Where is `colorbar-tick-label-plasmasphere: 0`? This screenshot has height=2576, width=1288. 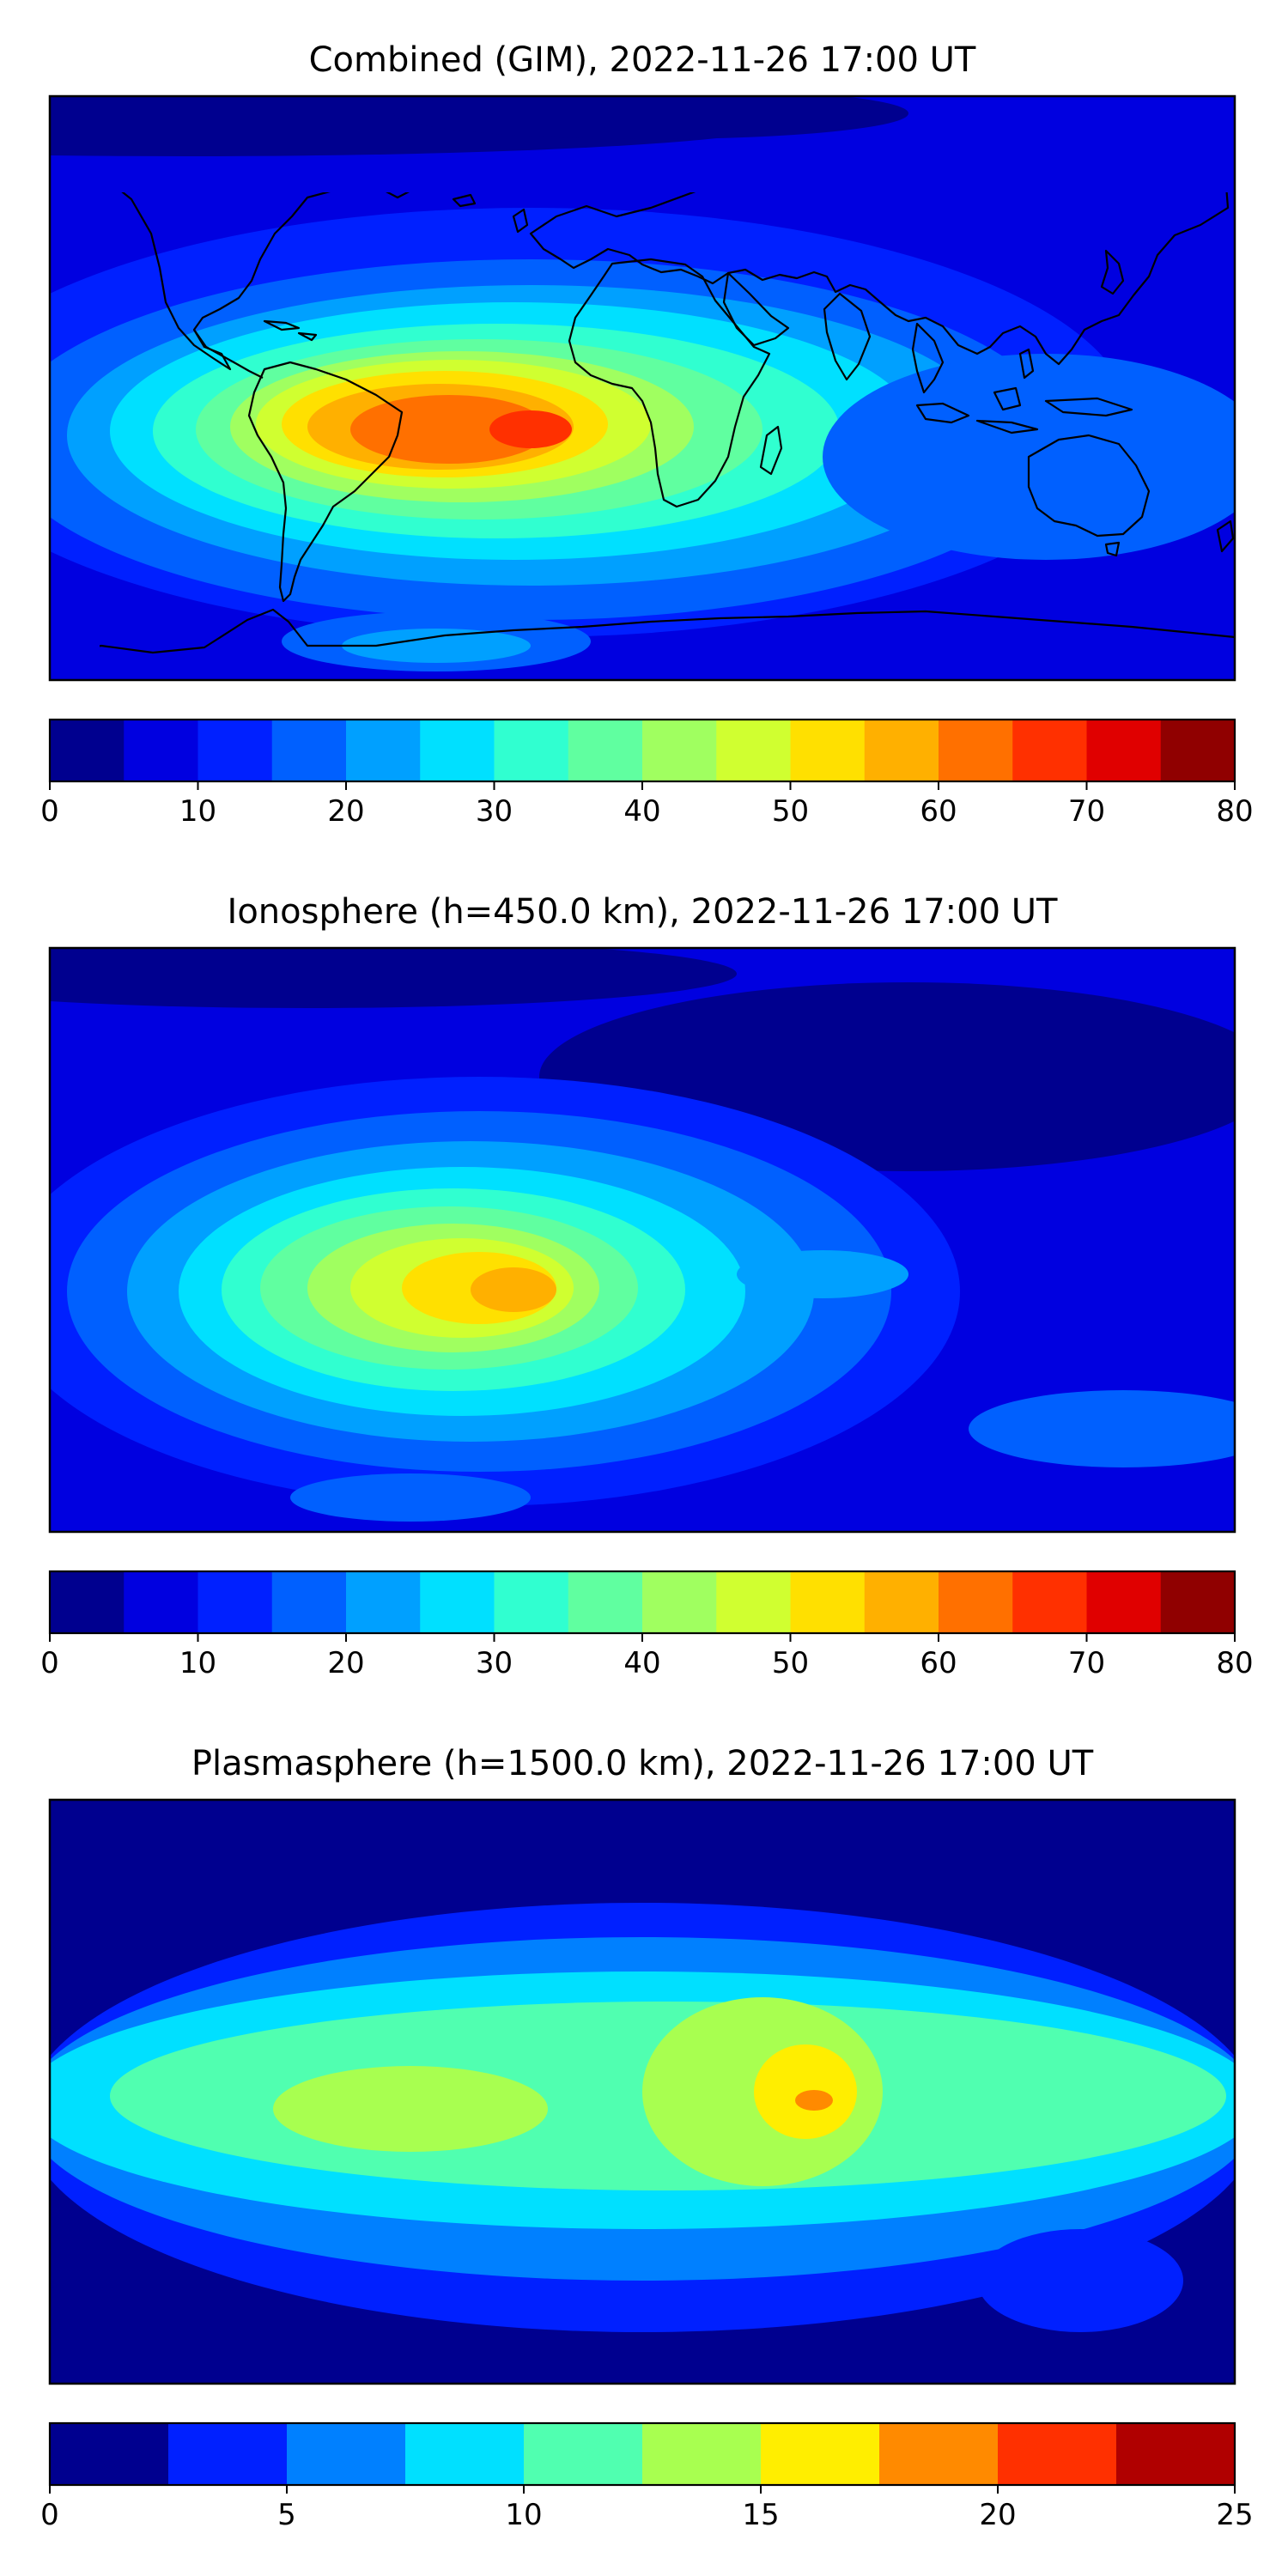
colorbar-tick-label-plasmasphere: 0 is located at coordinates (49, 2515).